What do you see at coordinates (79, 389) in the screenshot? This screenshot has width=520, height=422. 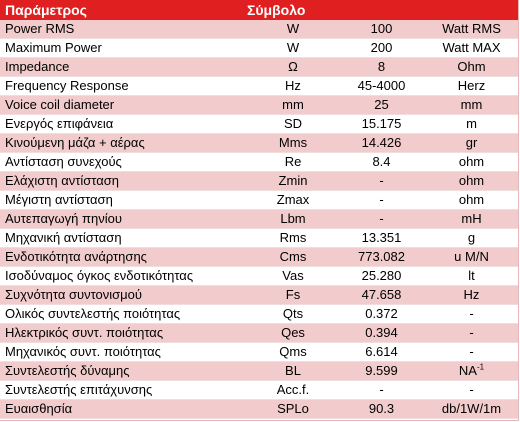 I see `param-cell: Συντελεστής επιτάχυνσης` at bounding box center [79, 389].